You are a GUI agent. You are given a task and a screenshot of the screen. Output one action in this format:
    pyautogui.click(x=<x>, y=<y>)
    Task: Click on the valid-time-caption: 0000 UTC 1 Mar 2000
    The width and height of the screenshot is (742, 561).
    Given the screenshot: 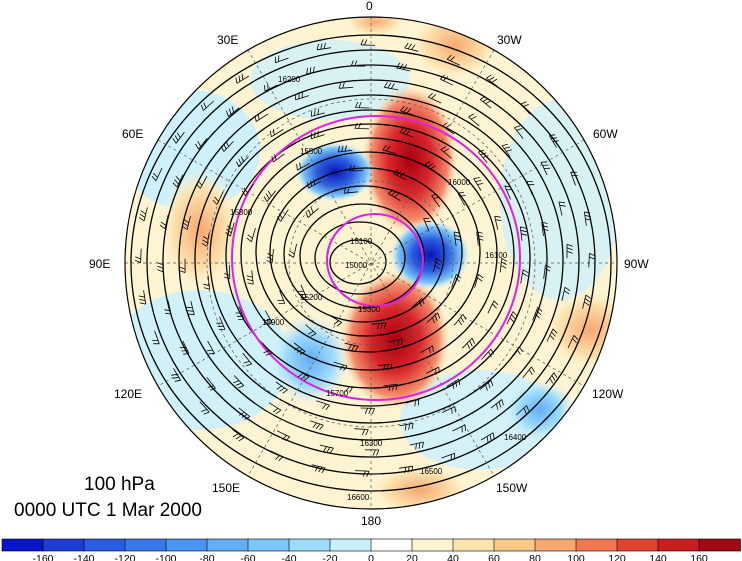 What is the action you would take?
    pyautogui.click(x=108, y=510)
    